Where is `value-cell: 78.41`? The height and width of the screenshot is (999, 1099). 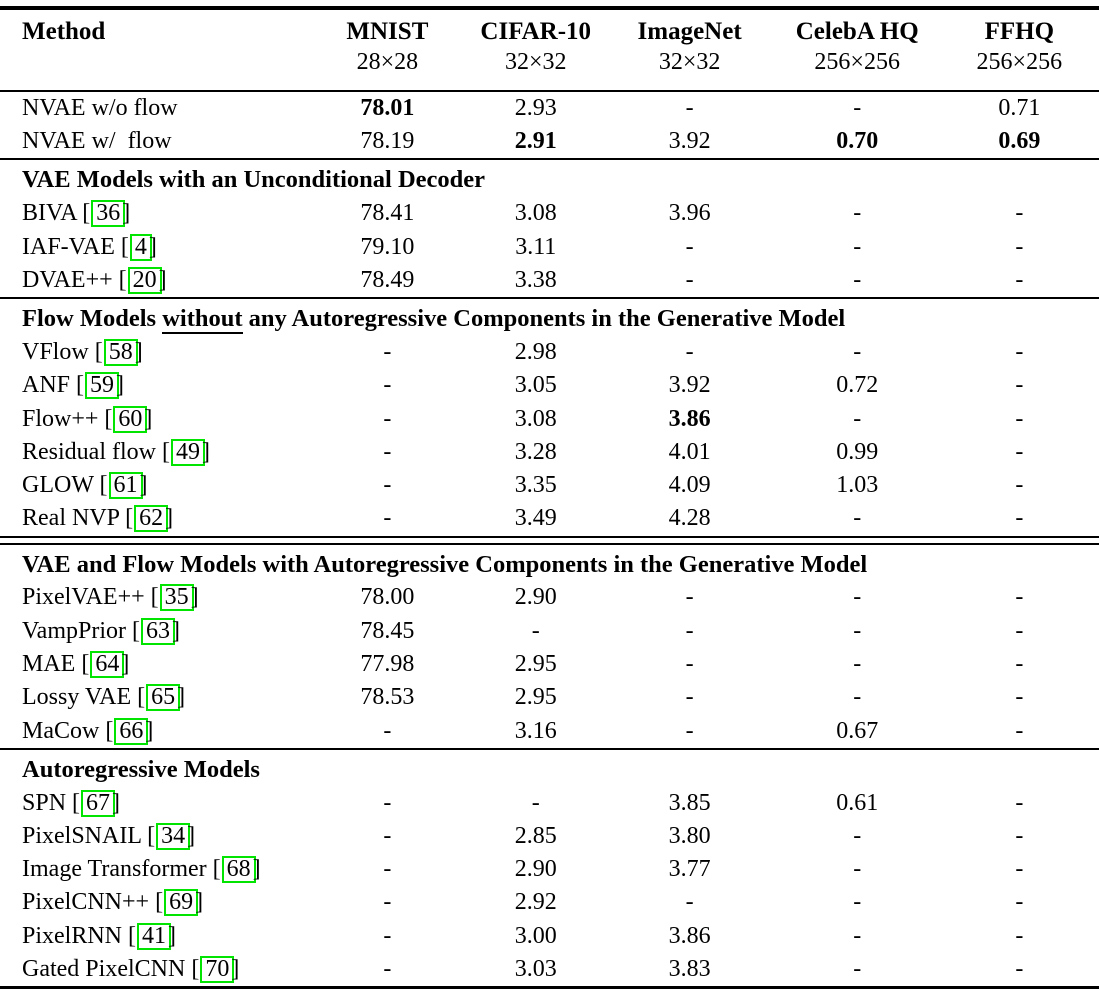
value-cell: 78.41 is located at coordinates (387, 213).